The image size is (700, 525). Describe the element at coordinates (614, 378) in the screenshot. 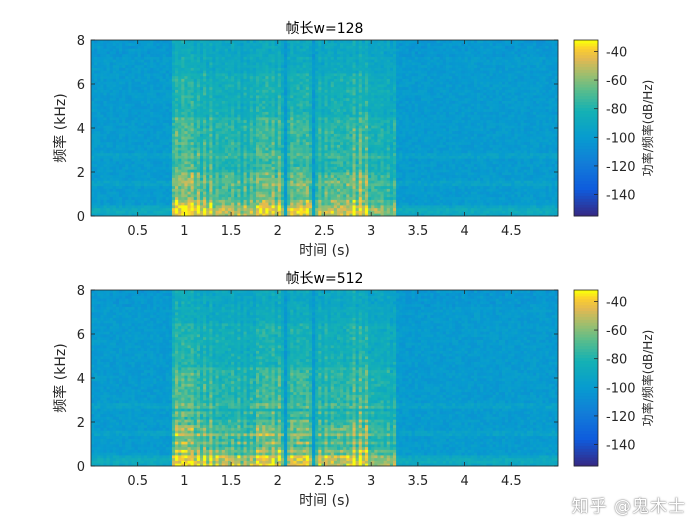

I see `colorbar: -40 -60 -80 -100 -120 -140 功率/频率(dB/Hz)` at that location.